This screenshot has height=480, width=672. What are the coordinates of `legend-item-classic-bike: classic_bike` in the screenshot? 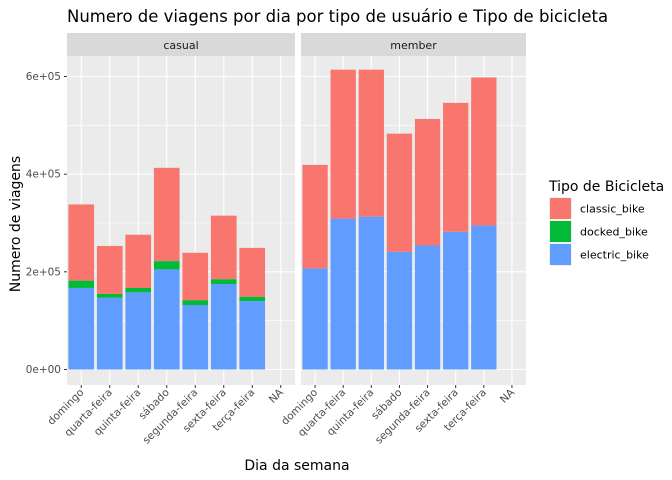 It's located at (597, 208).